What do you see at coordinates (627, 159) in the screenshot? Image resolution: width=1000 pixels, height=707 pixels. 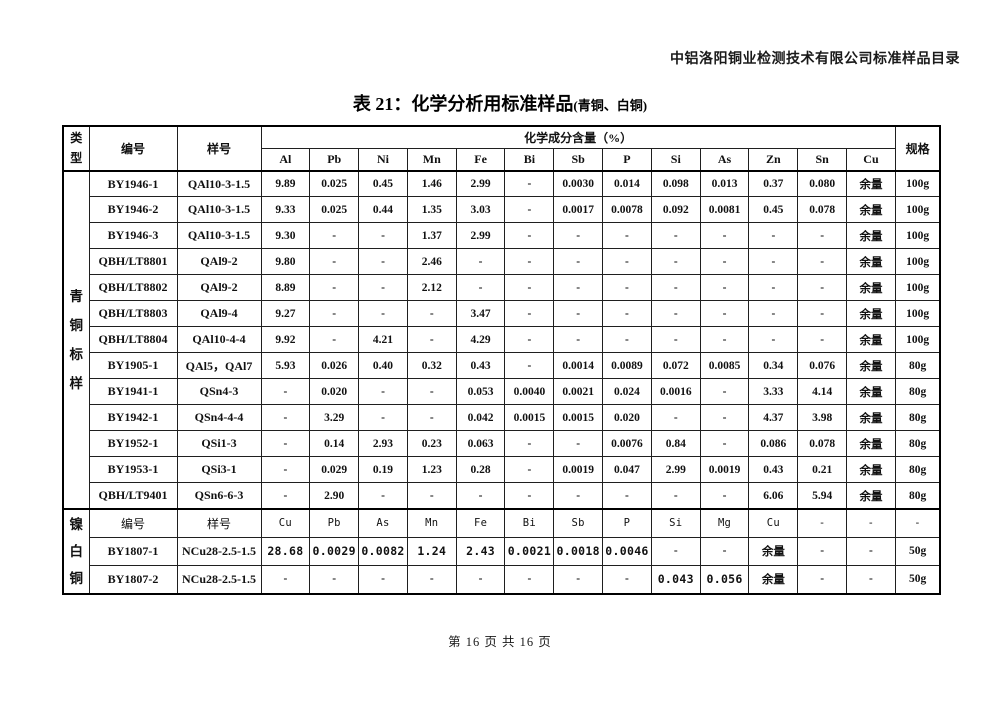 I see `element-header-P: P` at bounding box center [627, 159].